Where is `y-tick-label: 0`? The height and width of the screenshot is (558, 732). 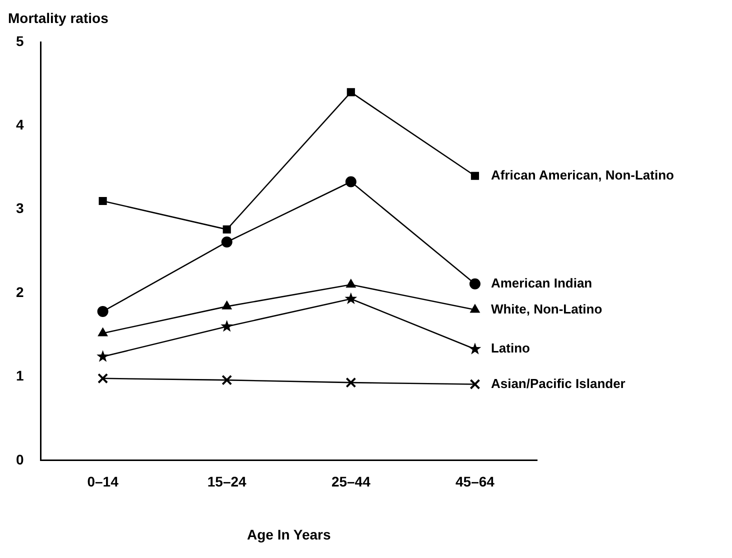
y-tick-label: 0 is located at coordinates (20, 459).